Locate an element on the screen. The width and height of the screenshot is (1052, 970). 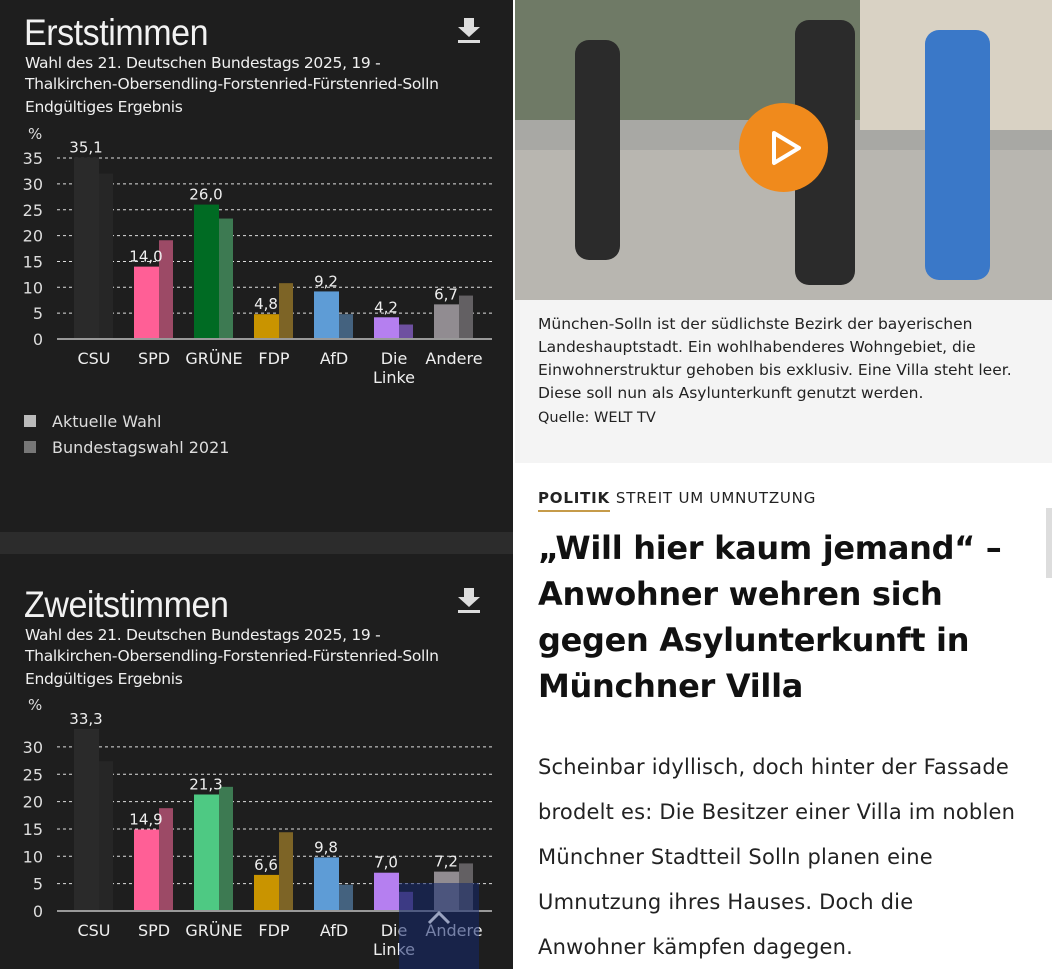
data-label: 14,9 is located at coordinates (145, 819).